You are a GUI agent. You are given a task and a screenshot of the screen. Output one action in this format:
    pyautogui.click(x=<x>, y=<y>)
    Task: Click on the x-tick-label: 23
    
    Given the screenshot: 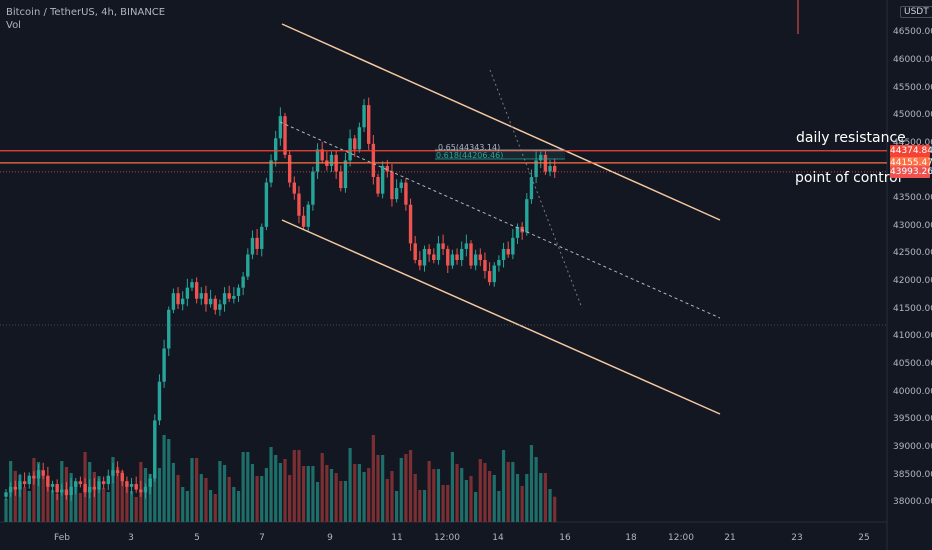 What is the action you would take?
    pyautogui.click(x=797, y=538)
    